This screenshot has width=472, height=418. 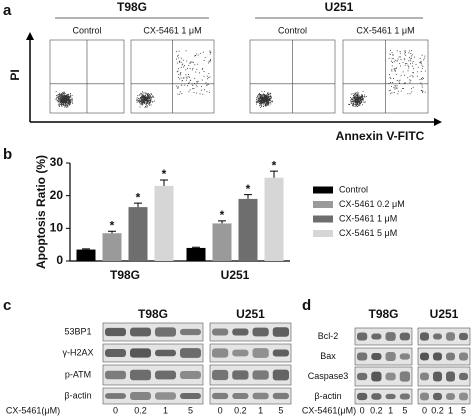 I want to click on y-tick-label: 0, so click(x=59, y=260).